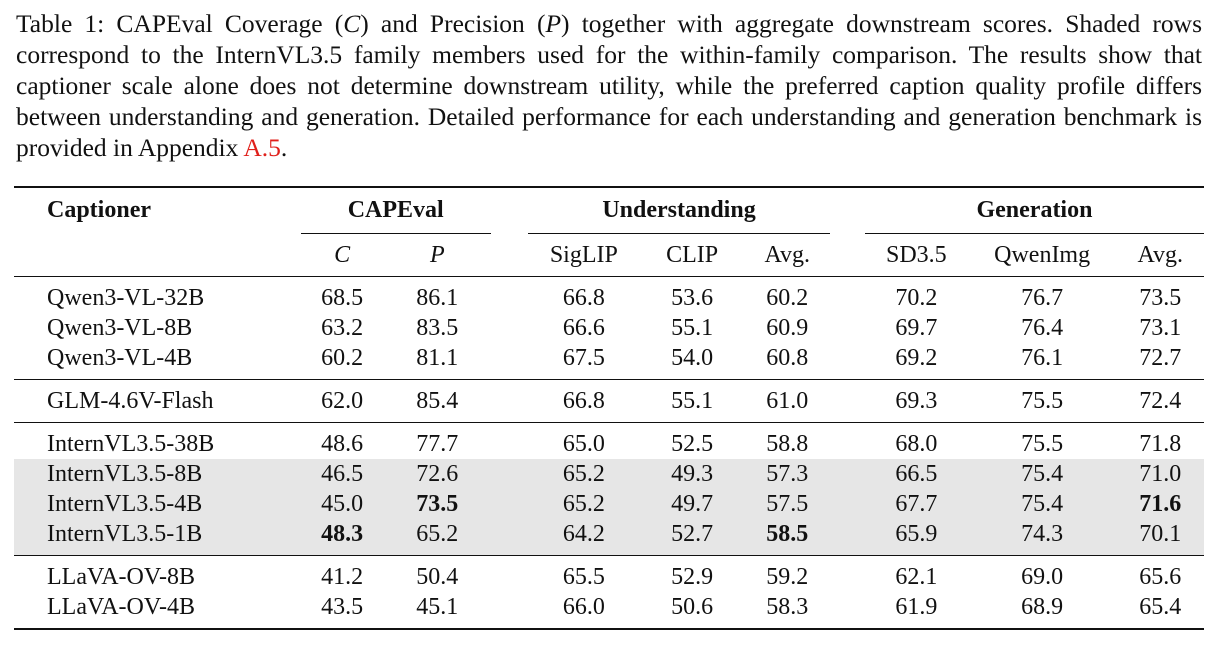 The height and width of the screenshot is (655, 1219). What do you see at coordinates (692, 606) in the screenshot?
I see `score-cell: 50.6` at bounding box center [692, 606].